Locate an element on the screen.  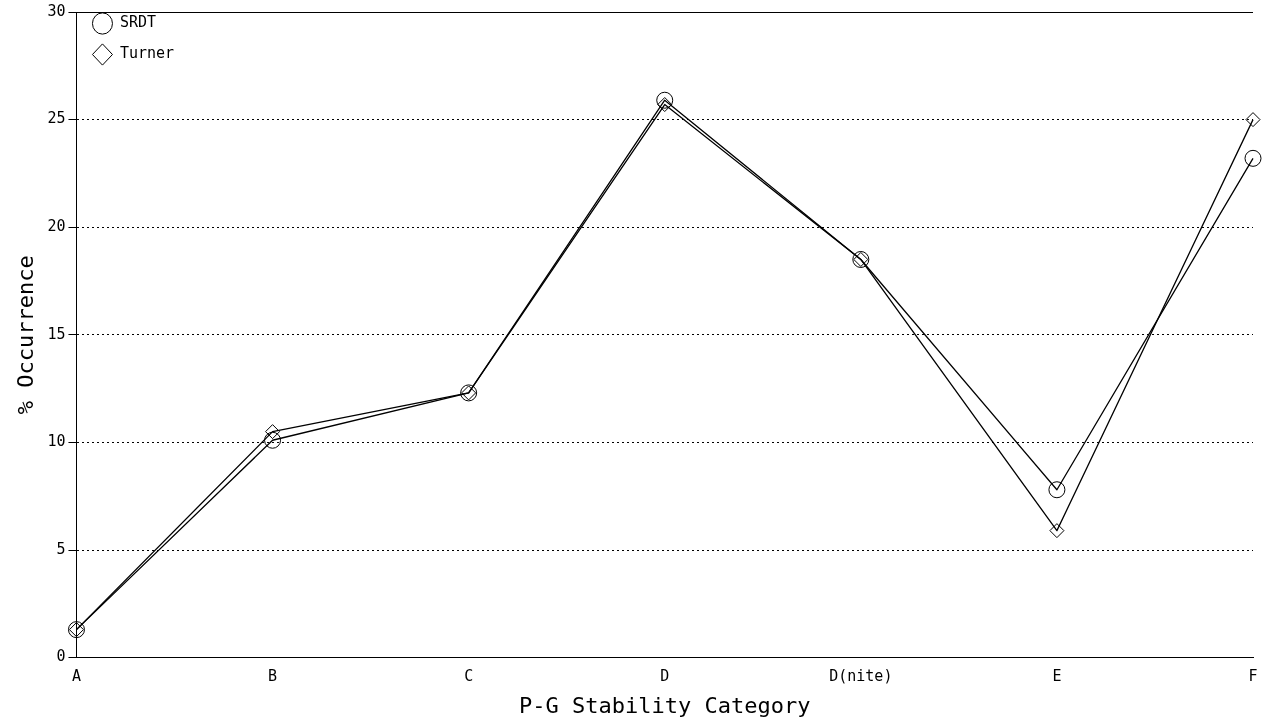
y-tick-label: 20 is located at coordinates (56, 226).